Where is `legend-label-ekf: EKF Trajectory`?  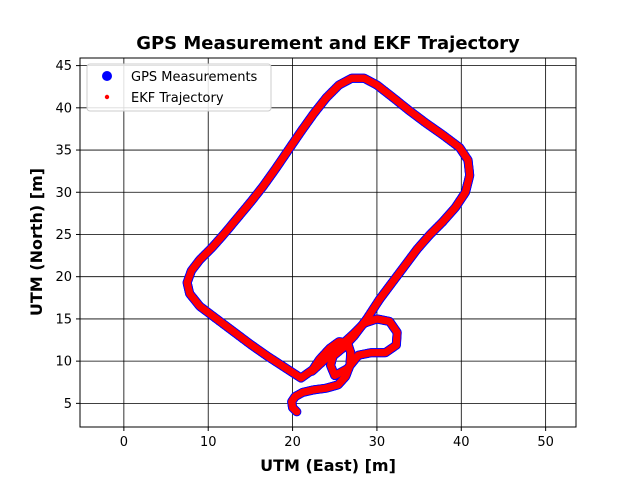 legend-label-ekf: EKF Trajectory is located at coordinates (177, 98).